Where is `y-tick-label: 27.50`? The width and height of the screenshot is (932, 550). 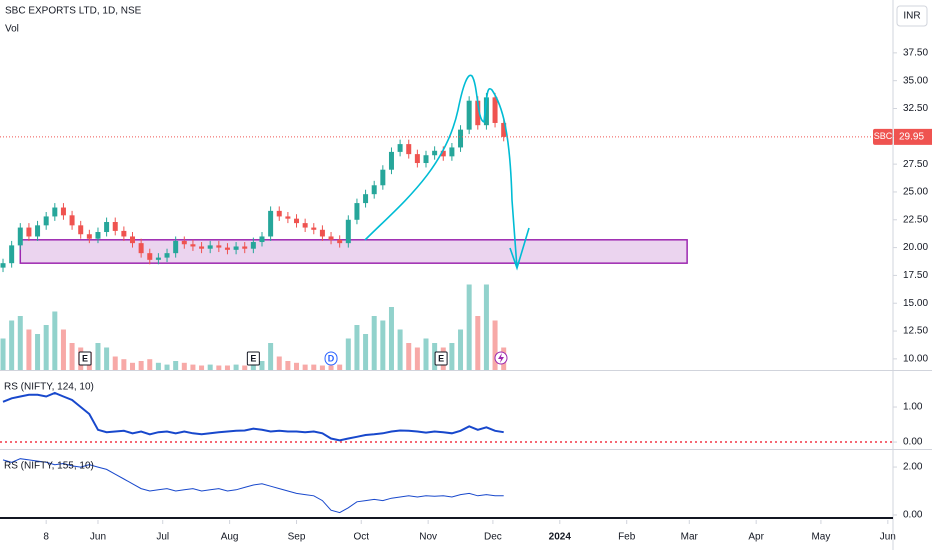 y-tick-label: 27.50 is located at coordinates (915, 164).